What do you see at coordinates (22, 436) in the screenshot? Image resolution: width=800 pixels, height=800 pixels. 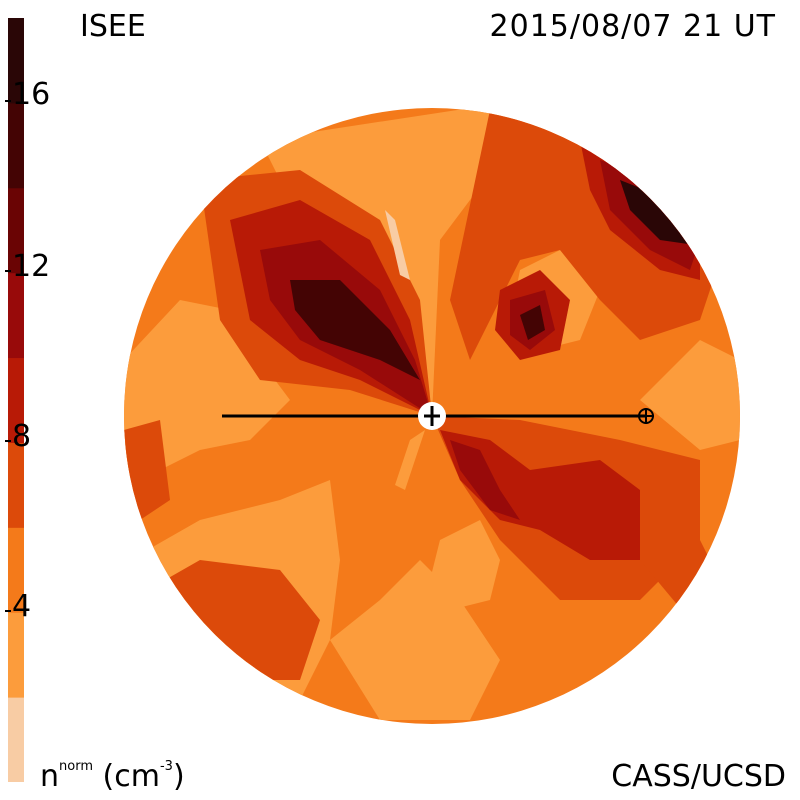 I see `colorbar-tick-label: 8` at bounding box center [22, 436].